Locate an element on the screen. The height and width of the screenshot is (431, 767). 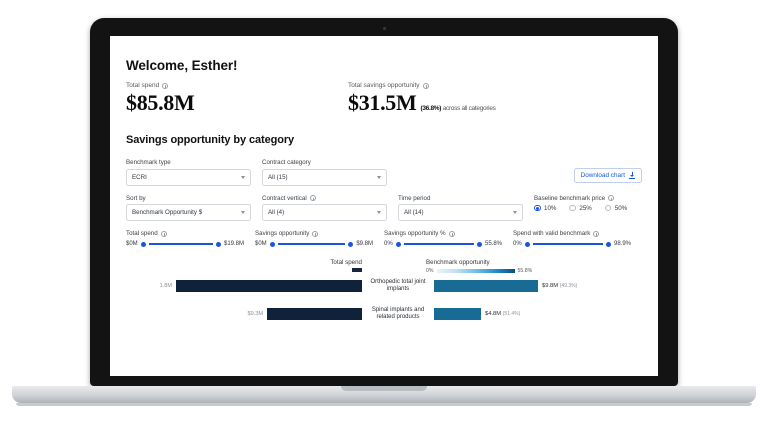
kpi-total-savings-value: $31.5M (36.8%) across all categories is located at coordinates (422, 102).